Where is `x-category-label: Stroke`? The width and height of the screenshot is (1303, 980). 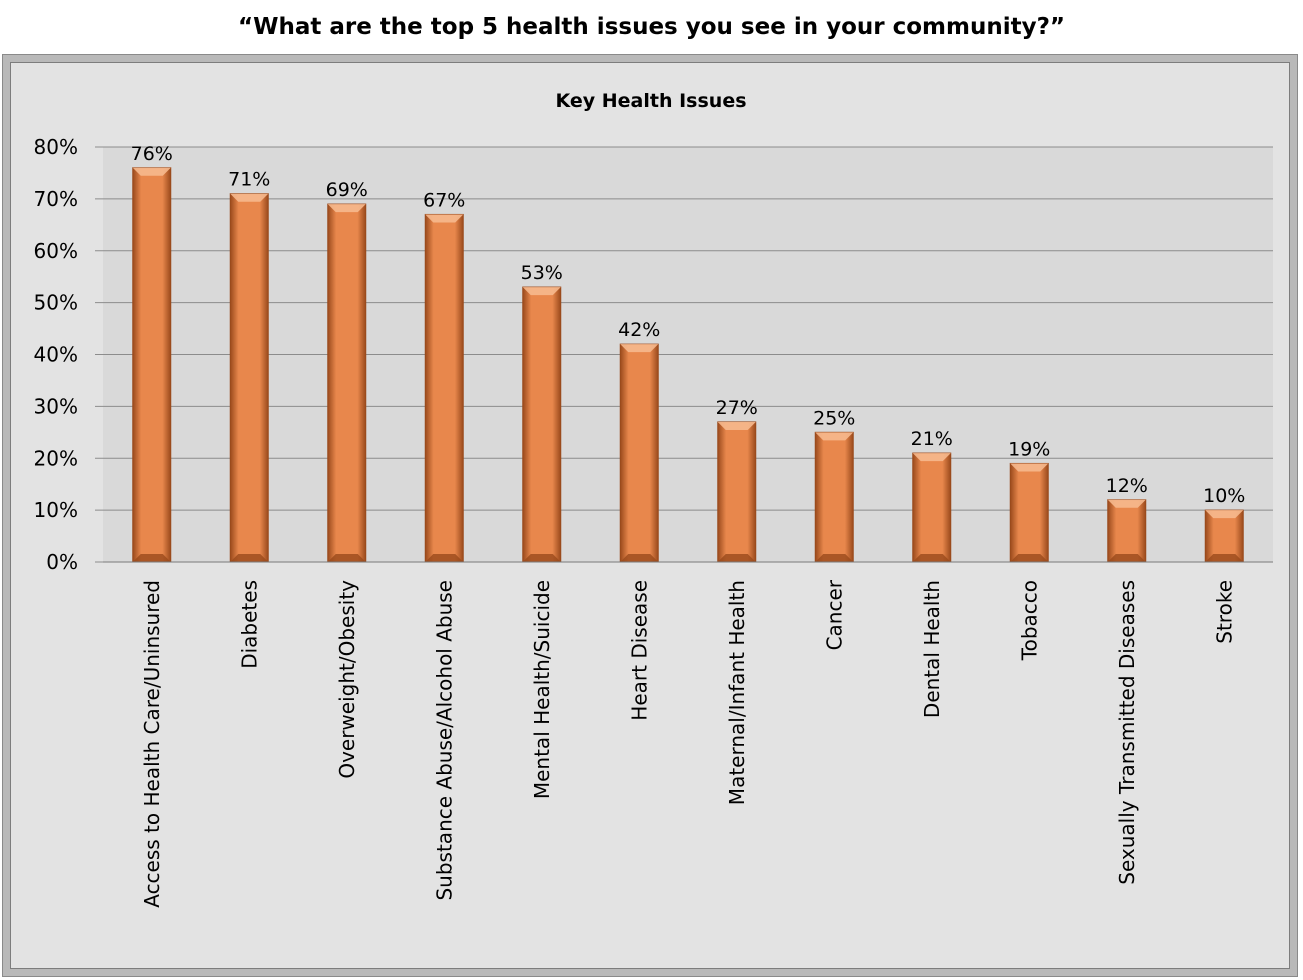
x-category-label: Stroke is located at coordinates (1224, 612).